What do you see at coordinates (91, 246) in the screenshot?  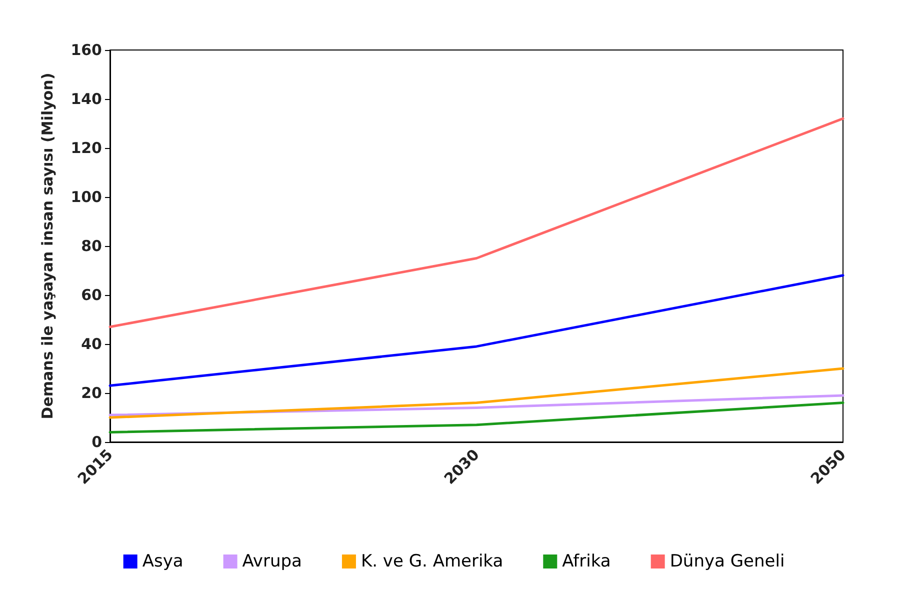 I see `y-tick-label: 80` at bounding box center [91, 246].